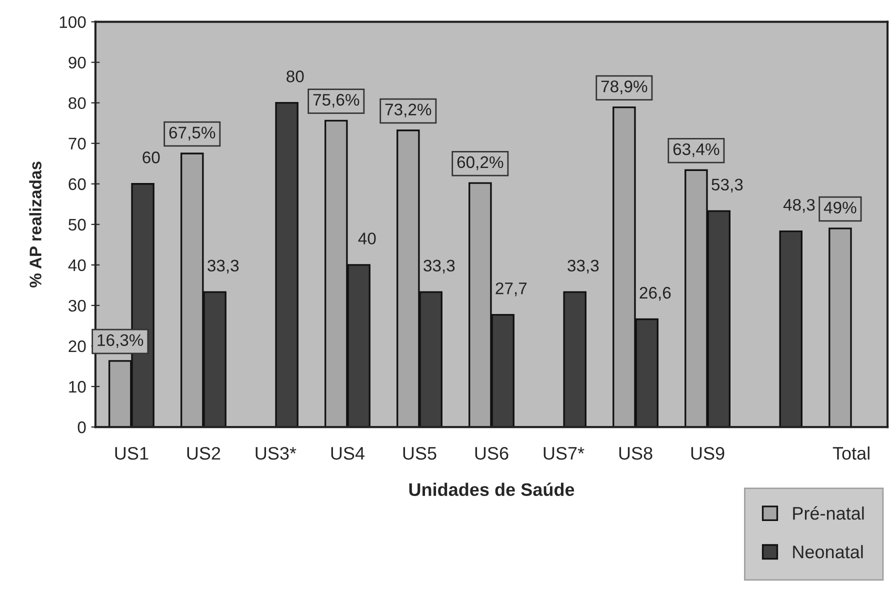  I want to click on x-tick-label: US5, so click(419, 453).